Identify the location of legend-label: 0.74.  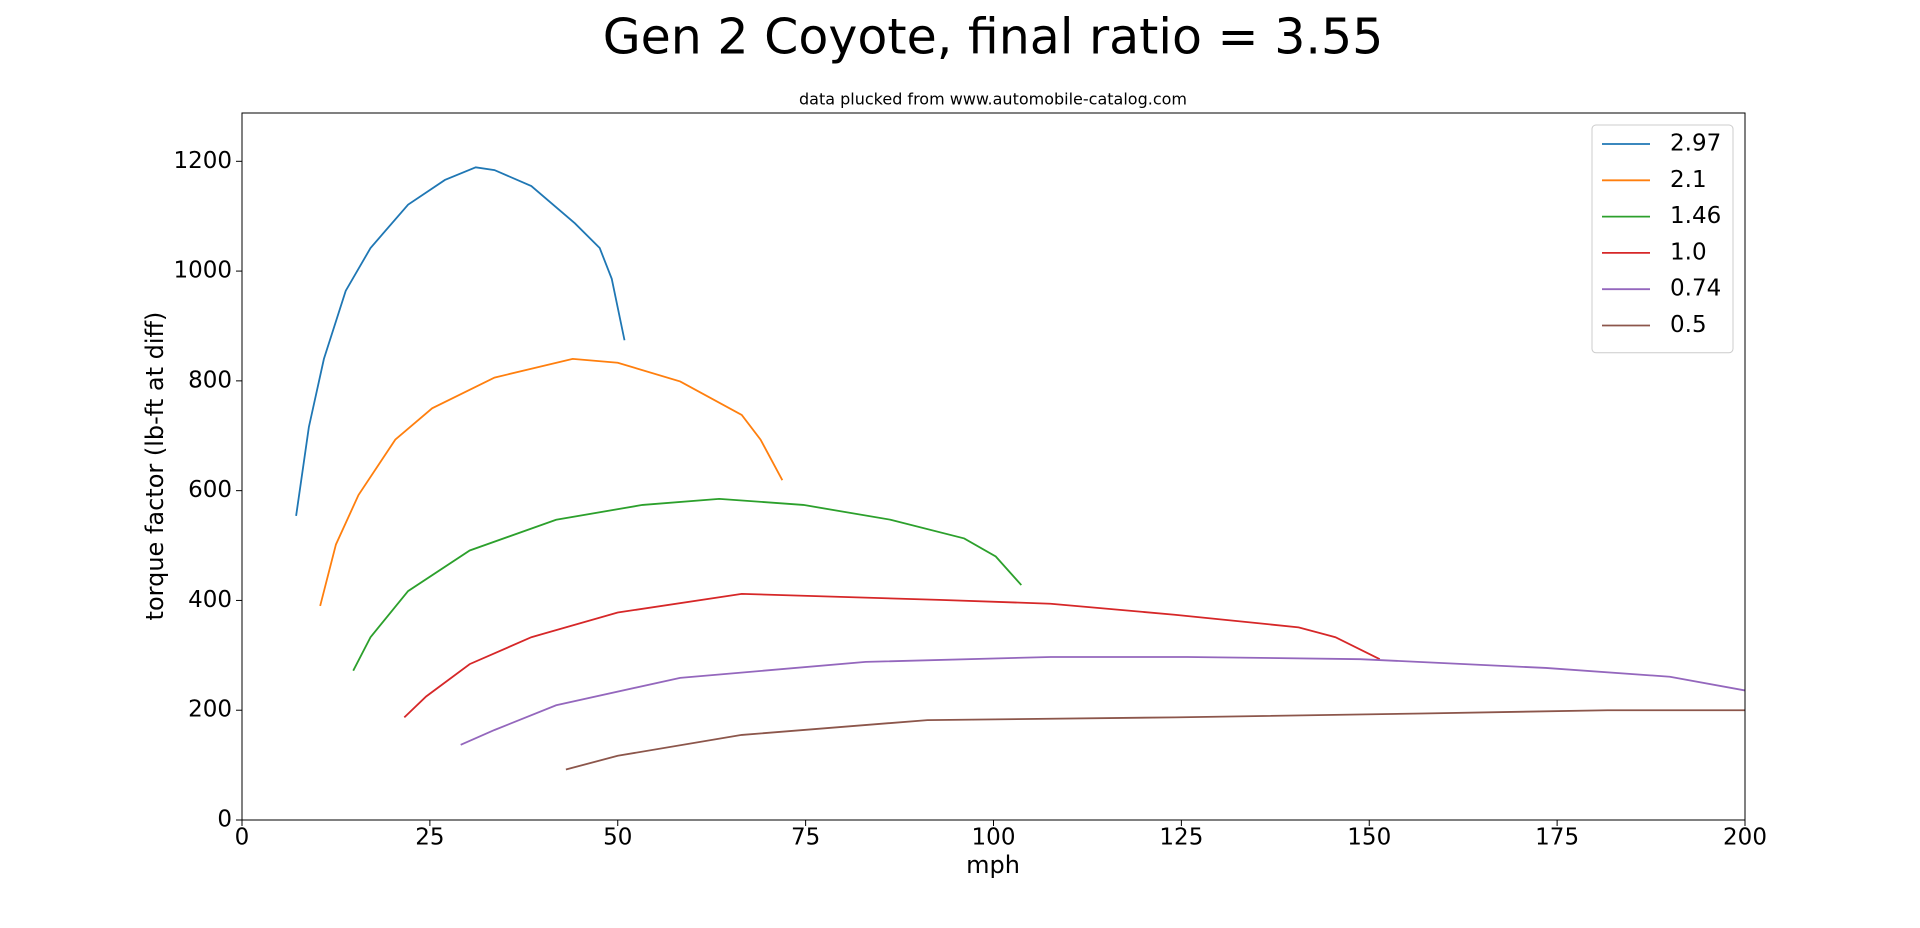
(1695, 289).